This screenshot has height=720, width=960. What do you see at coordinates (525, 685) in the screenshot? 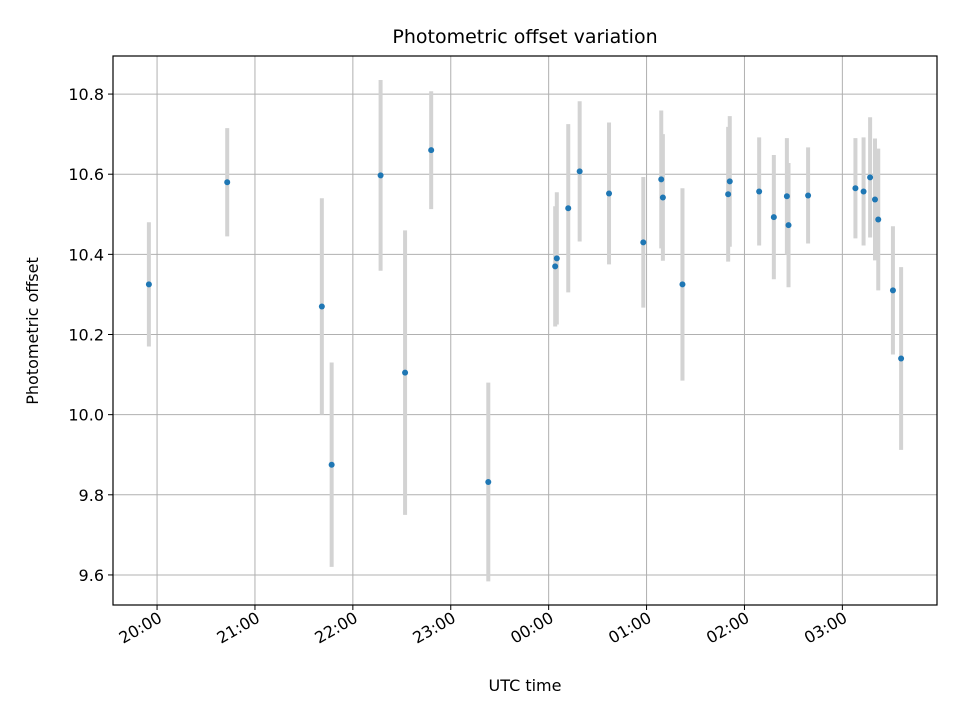
I see `x-axis-title: UTC time` at bounding box center [525, 685].